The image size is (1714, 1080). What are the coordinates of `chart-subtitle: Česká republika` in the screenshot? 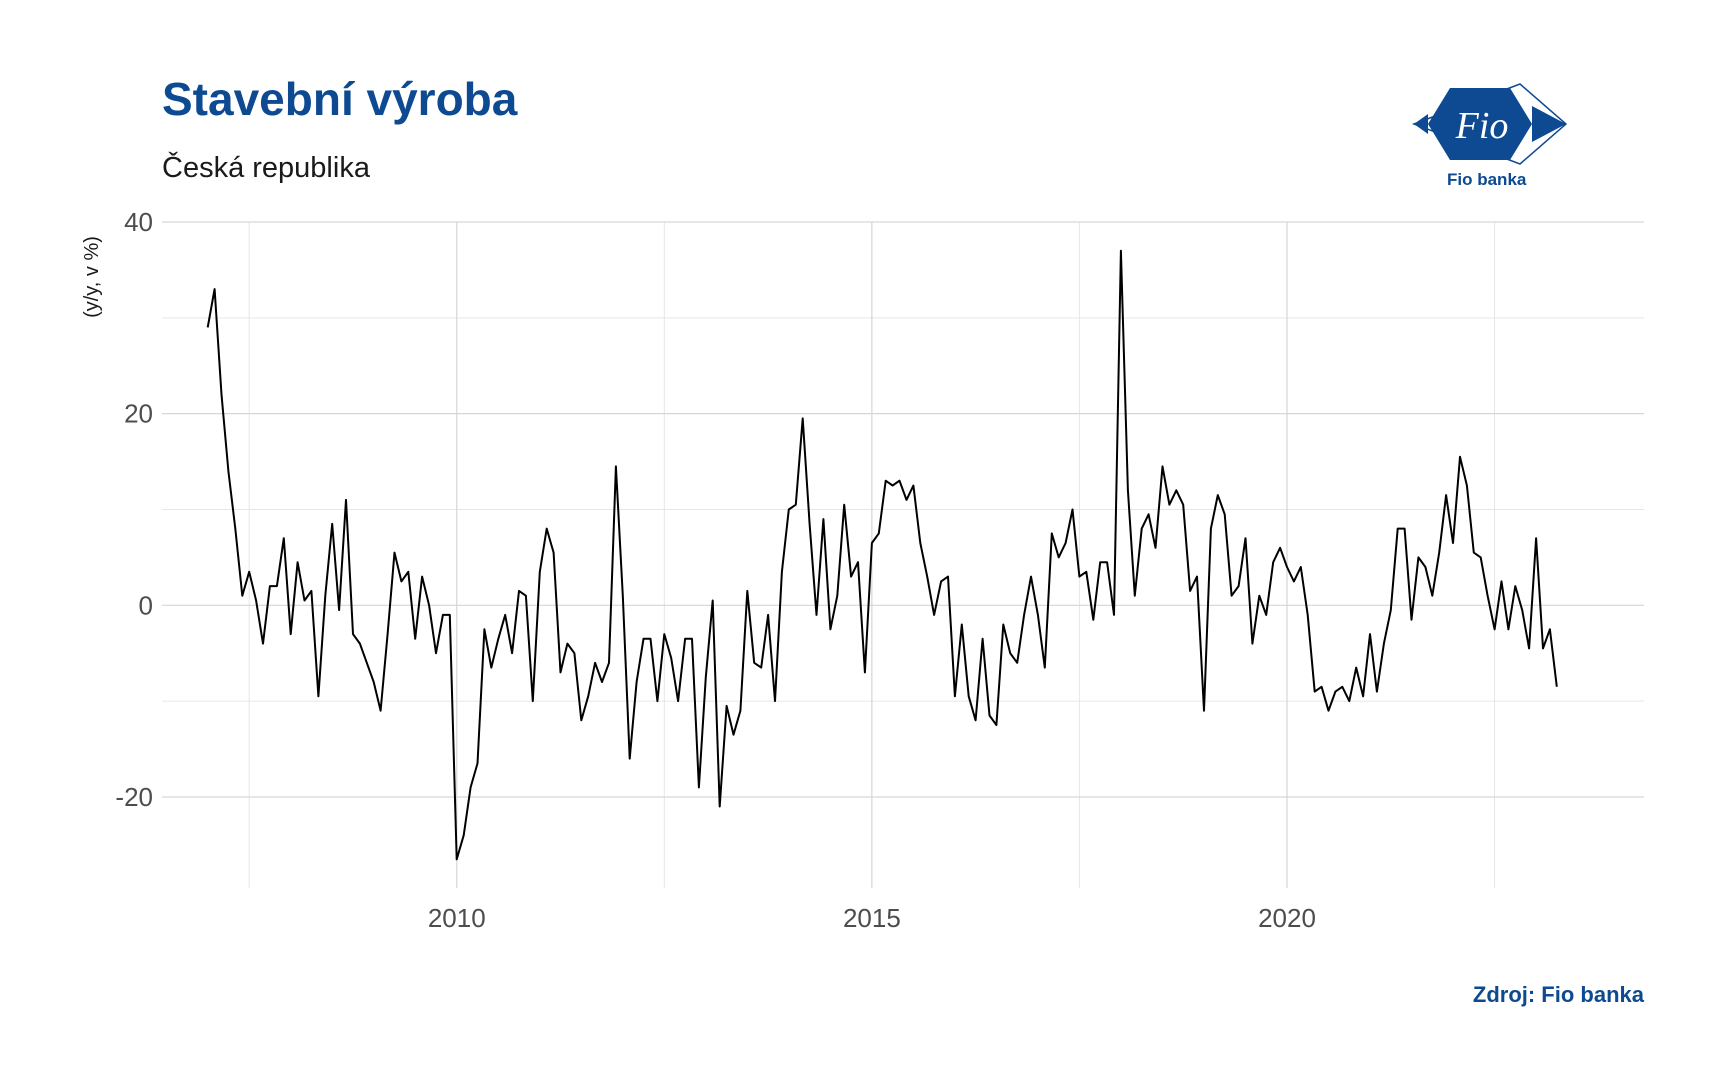 It's located at (266, 168).